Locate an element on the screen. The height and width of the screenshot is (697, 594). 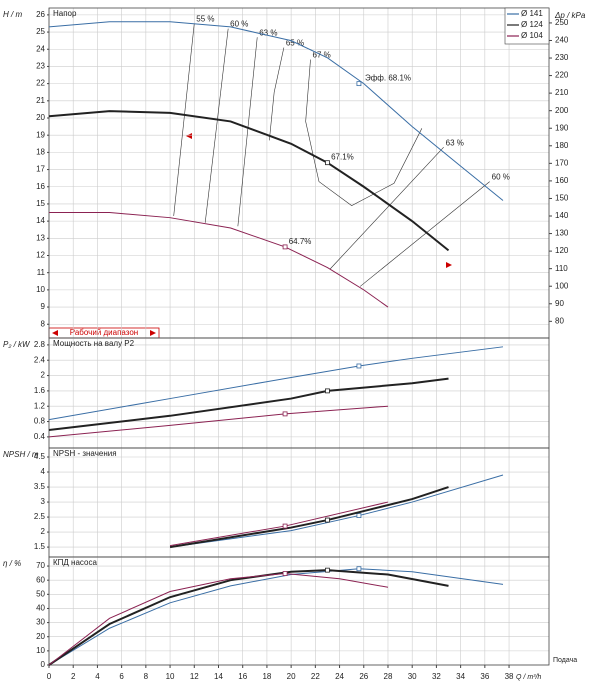
panel-title: КПД насоса is located at coordinates (75, 562).